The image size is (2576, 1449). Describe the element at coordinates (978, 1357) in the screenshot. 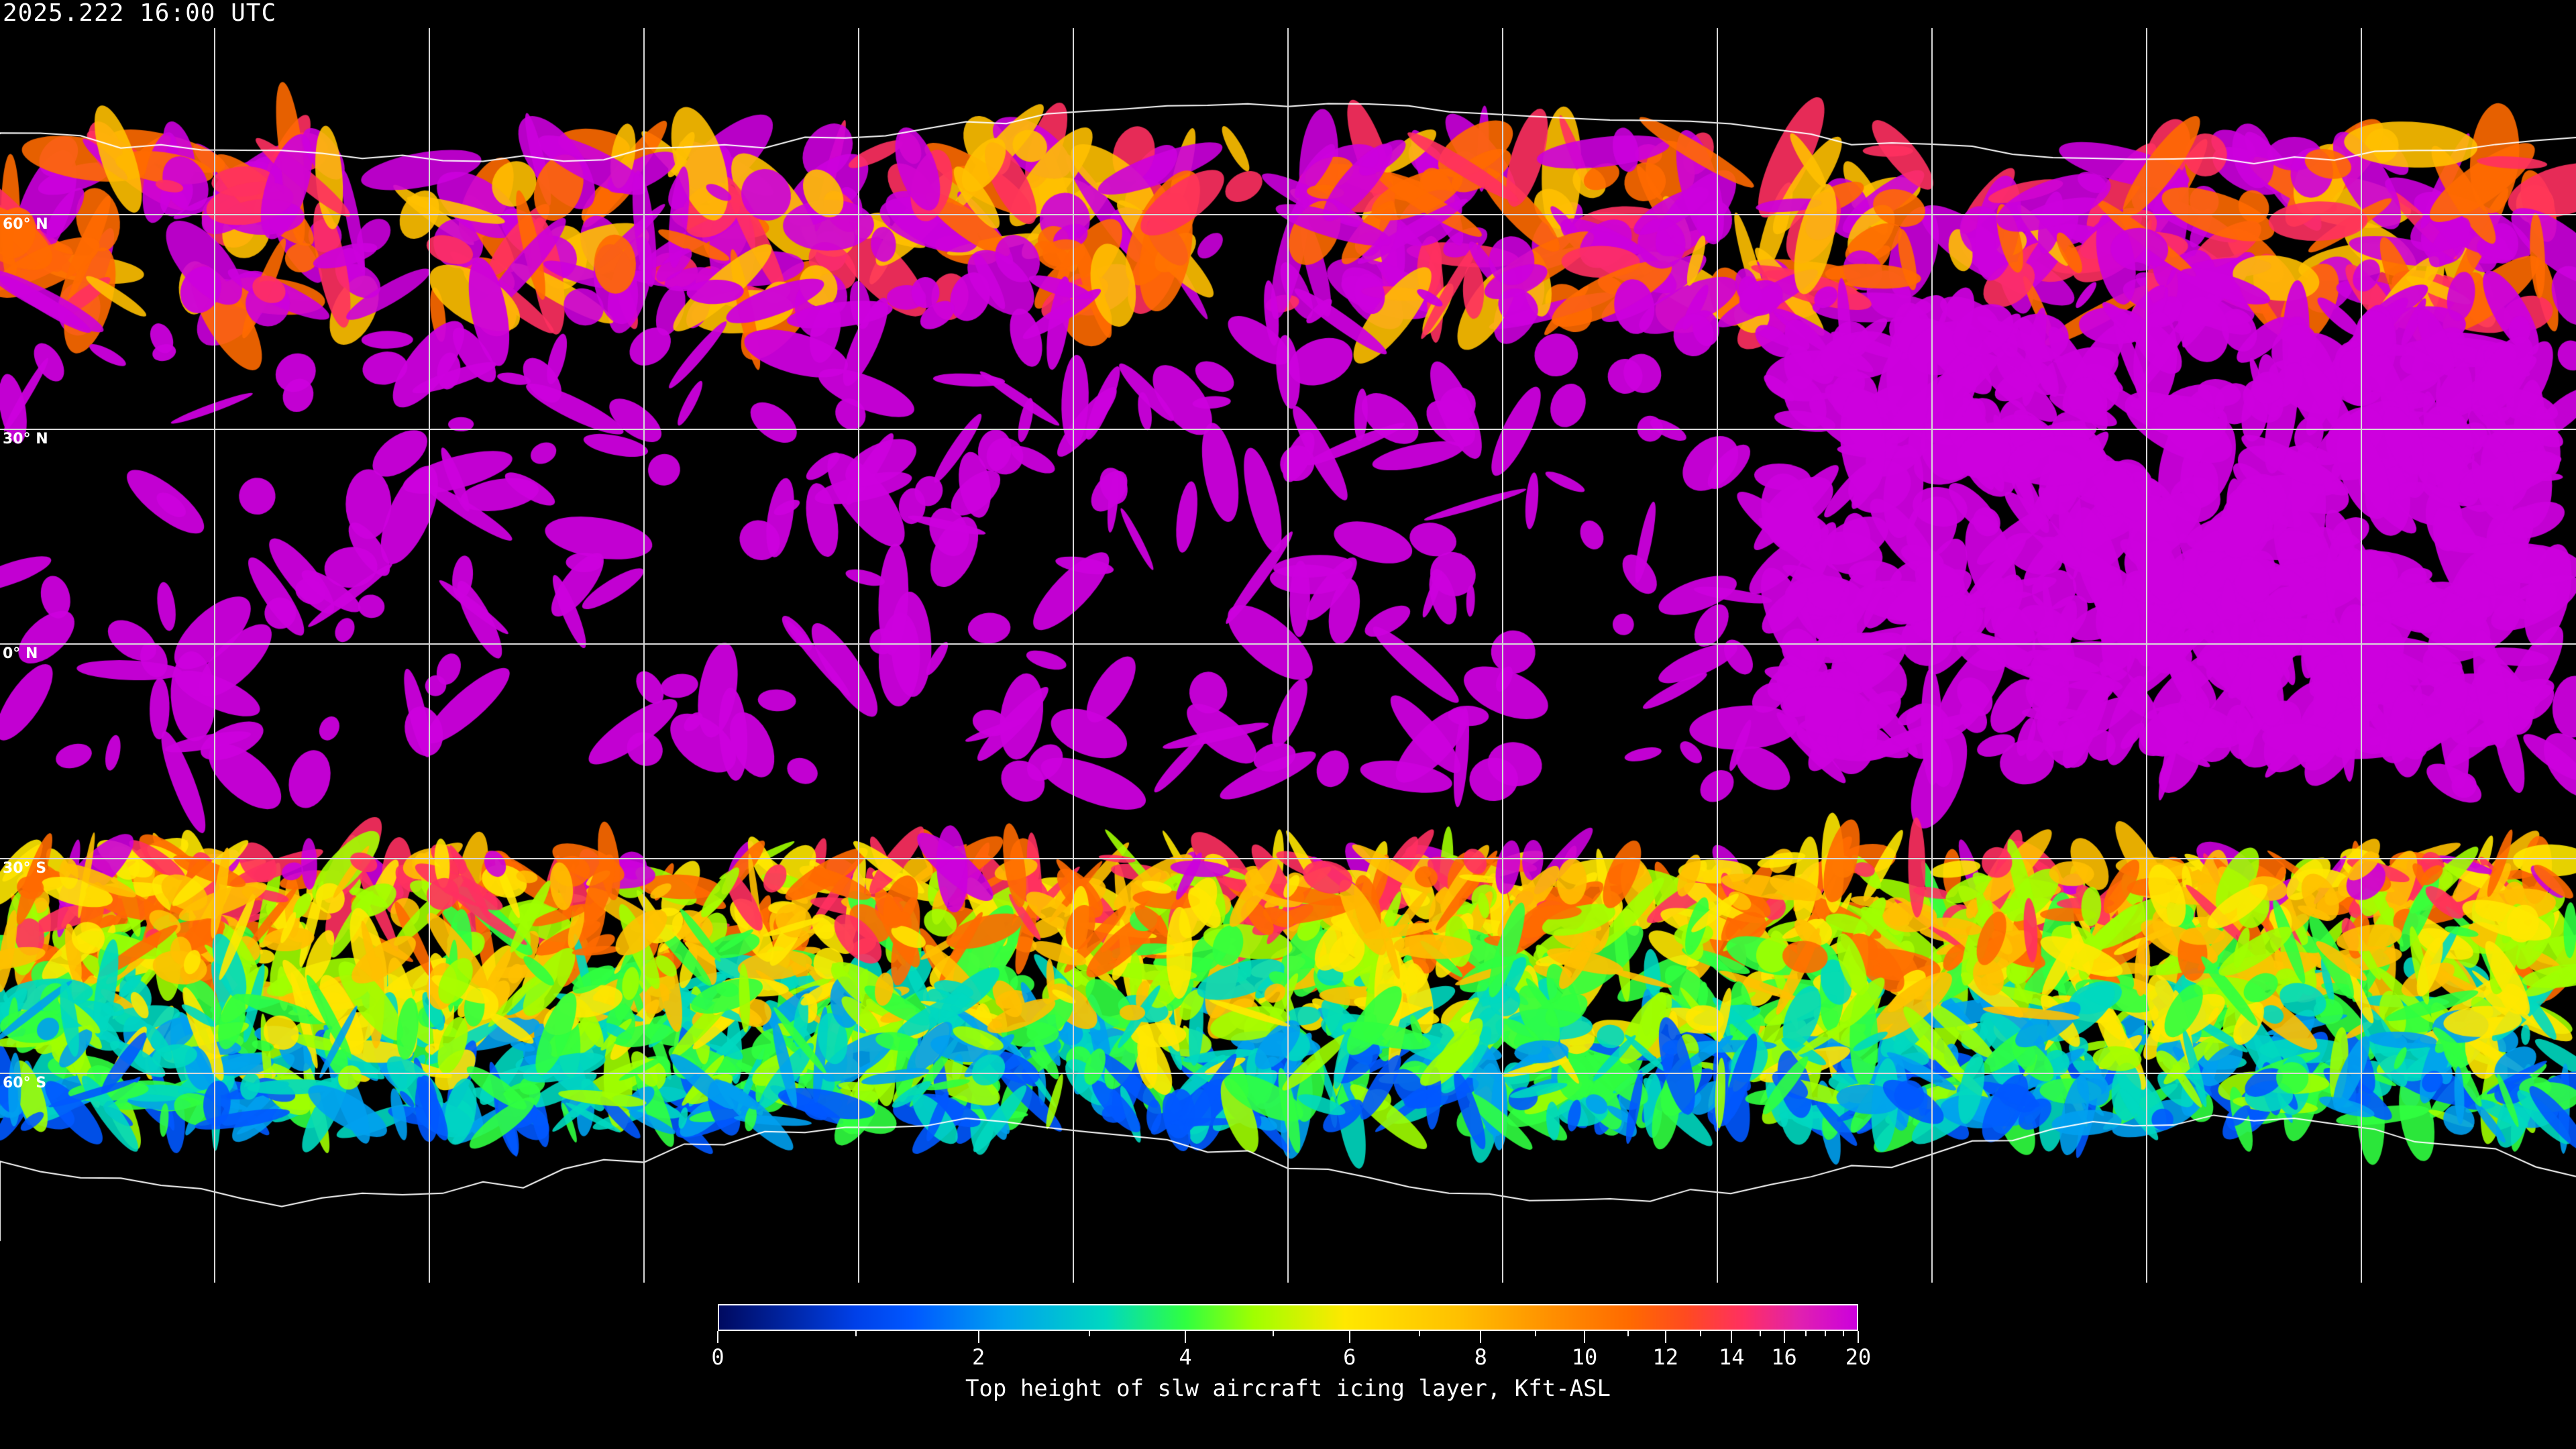

I see `colorbar-tick-label: 2` at that location.